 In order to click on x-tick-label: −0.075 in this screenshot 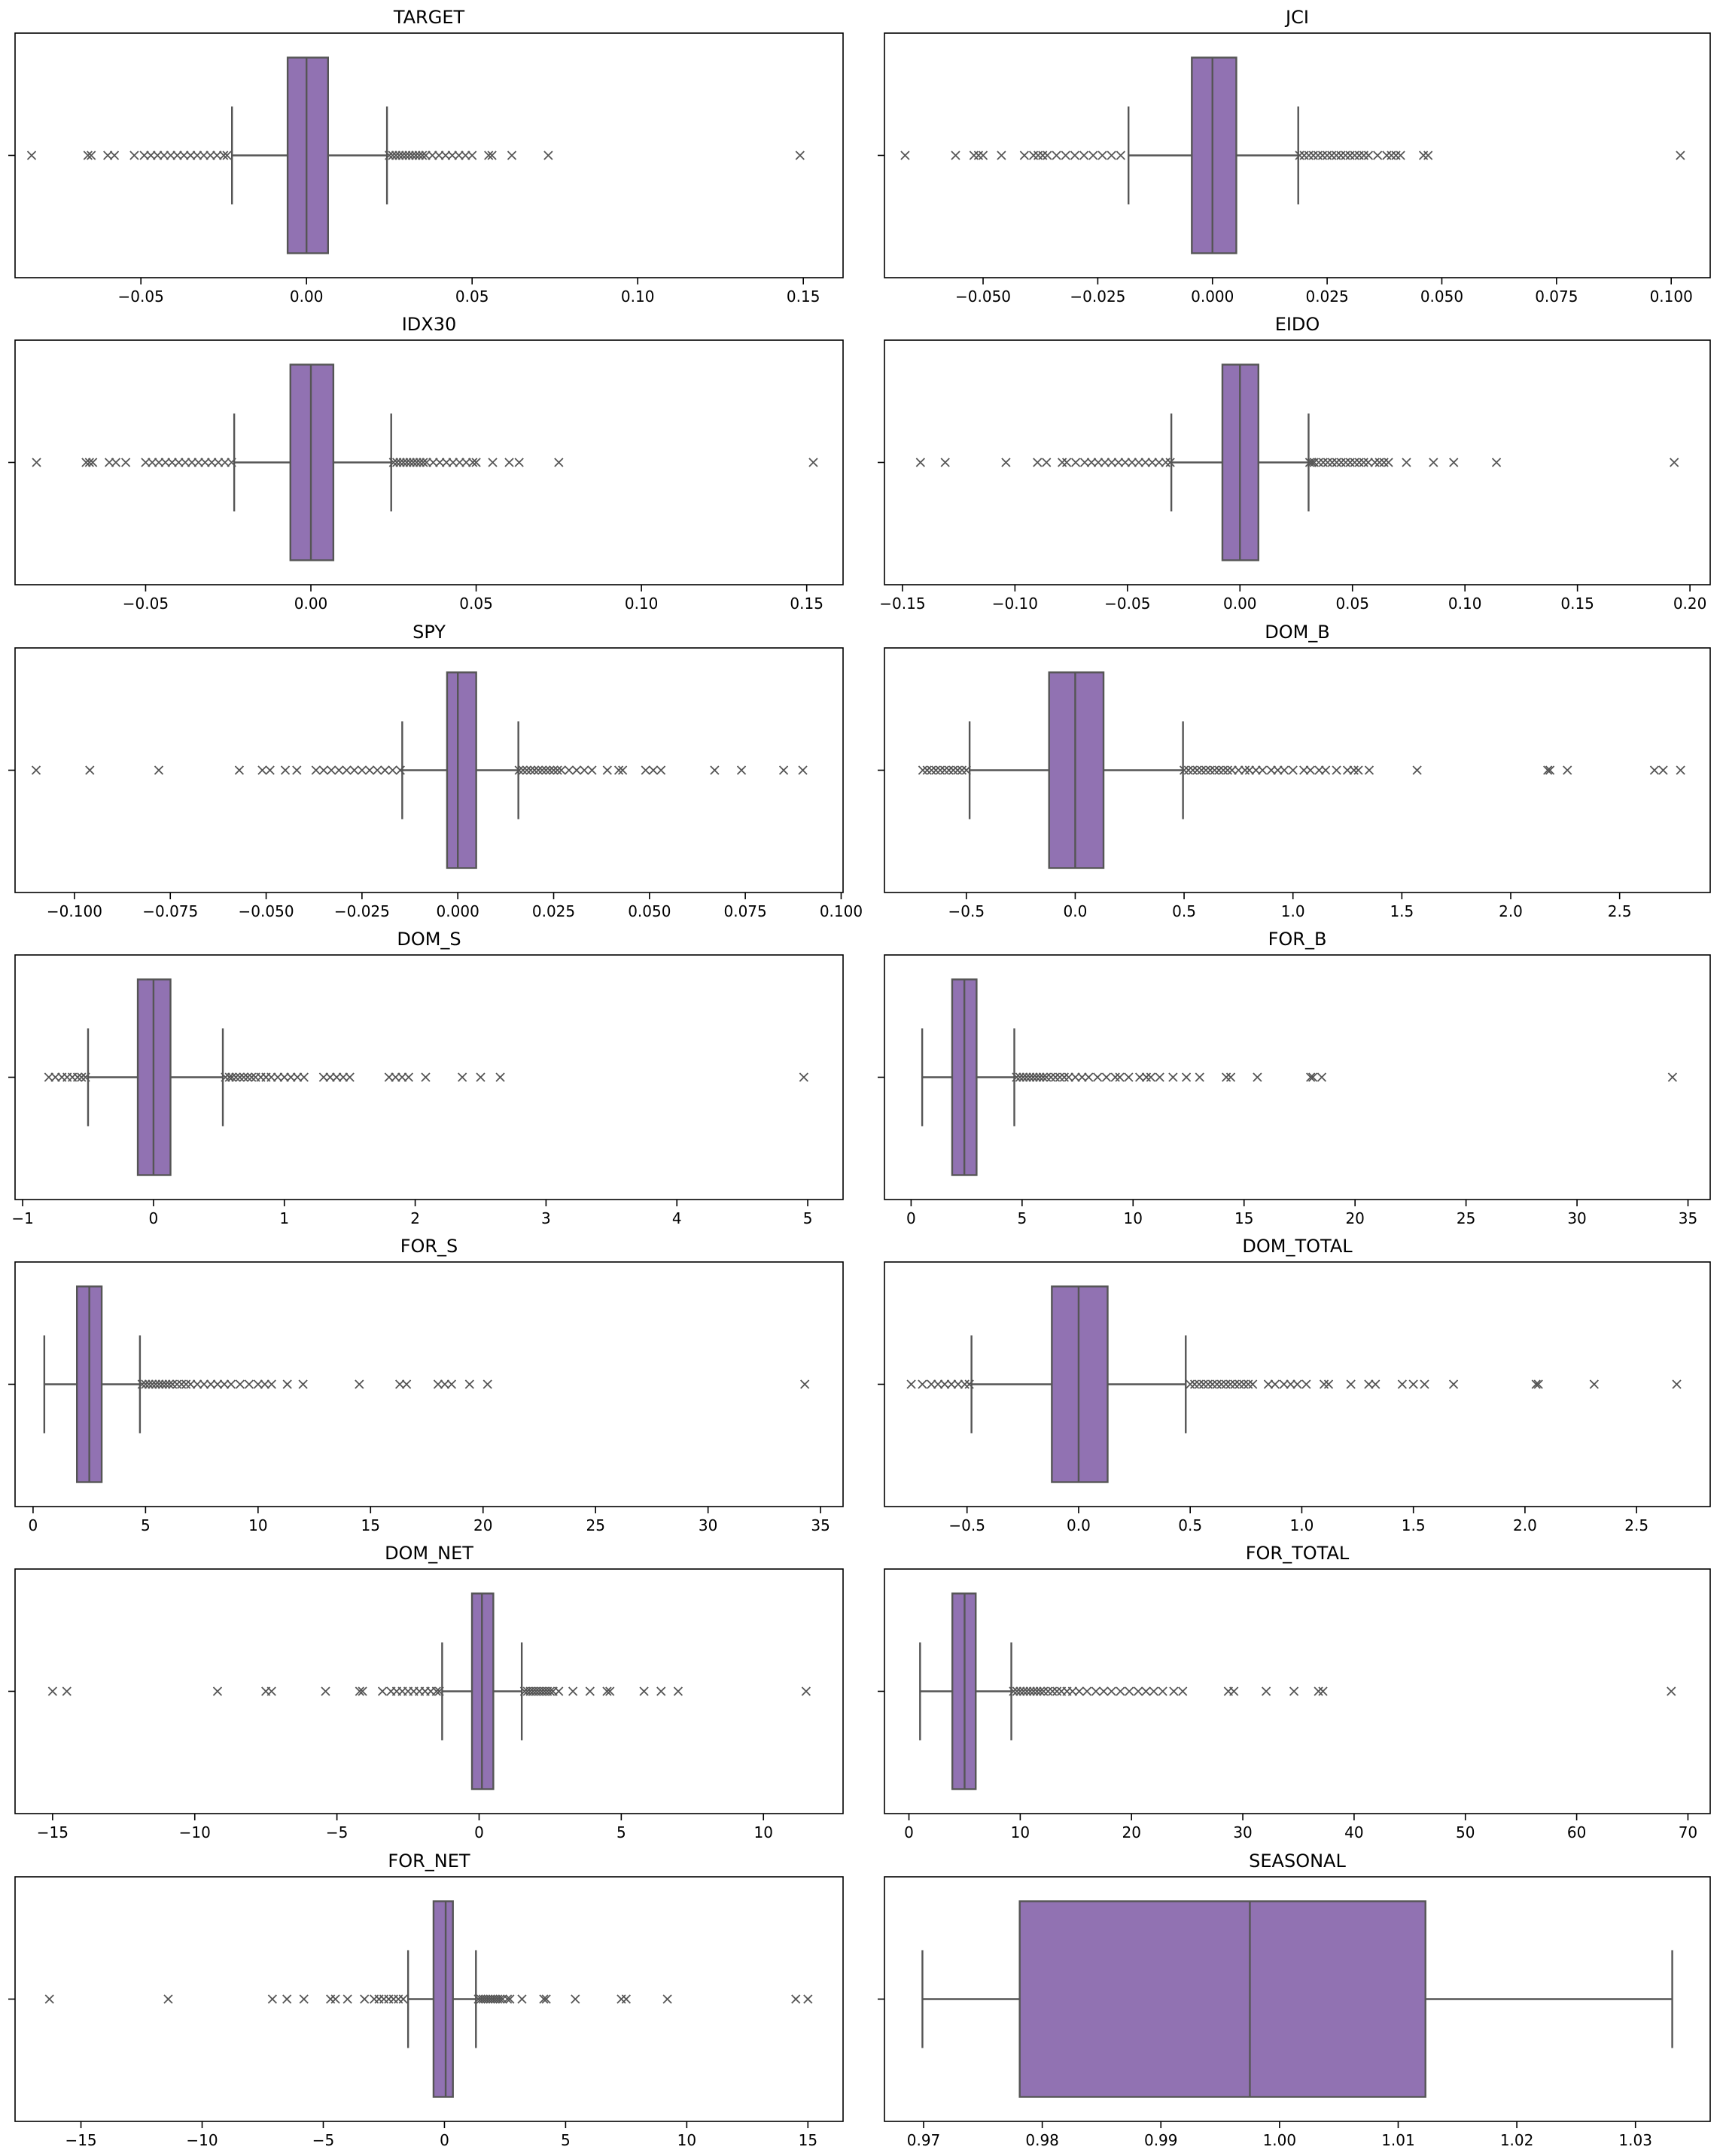, I will do `click(170, 911)`.